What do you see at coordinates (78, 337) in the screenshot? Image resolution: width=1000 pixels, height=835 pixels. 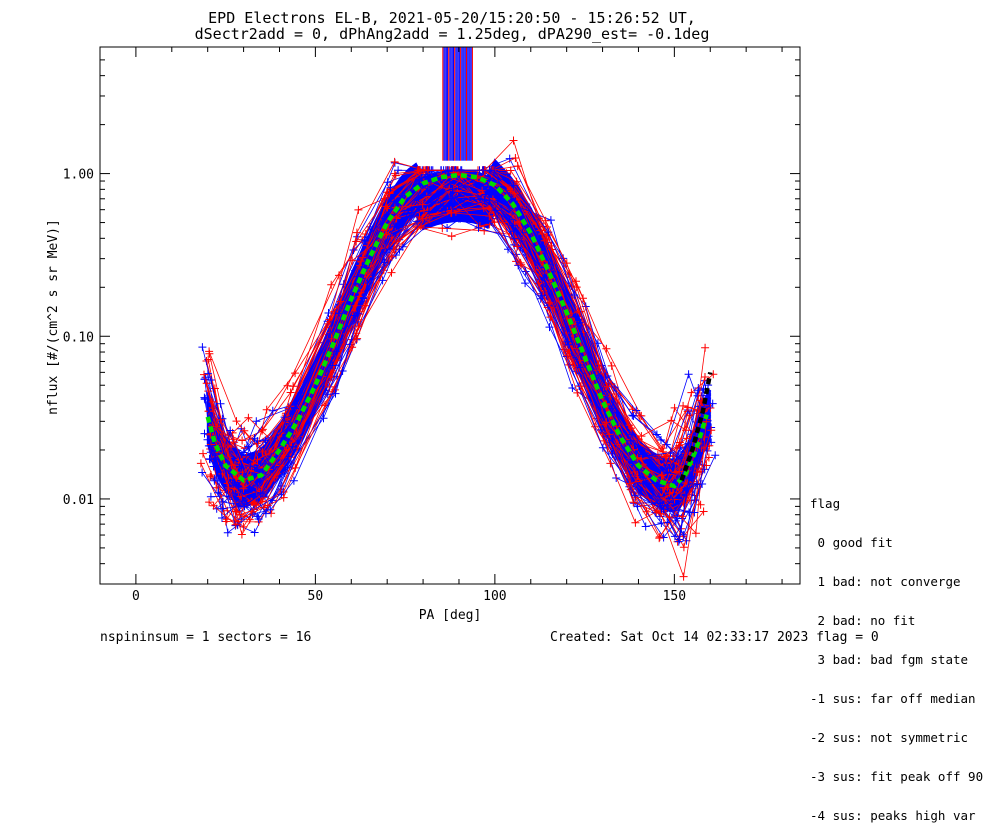 I see `y-tick-label: 0.10` at bounding box center [78, 337].